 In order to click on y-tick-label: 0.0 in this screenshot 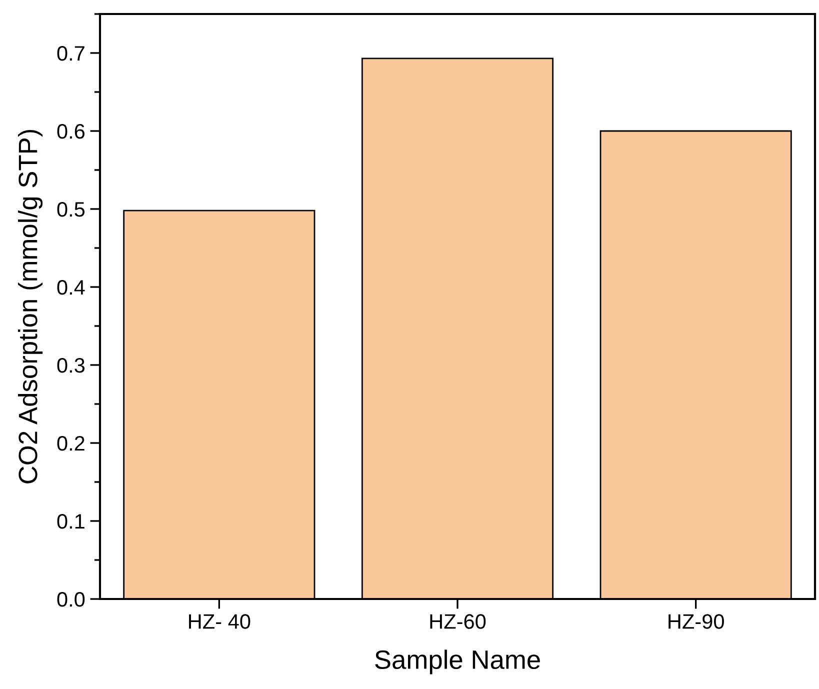, I will do `click(71, 599)`.